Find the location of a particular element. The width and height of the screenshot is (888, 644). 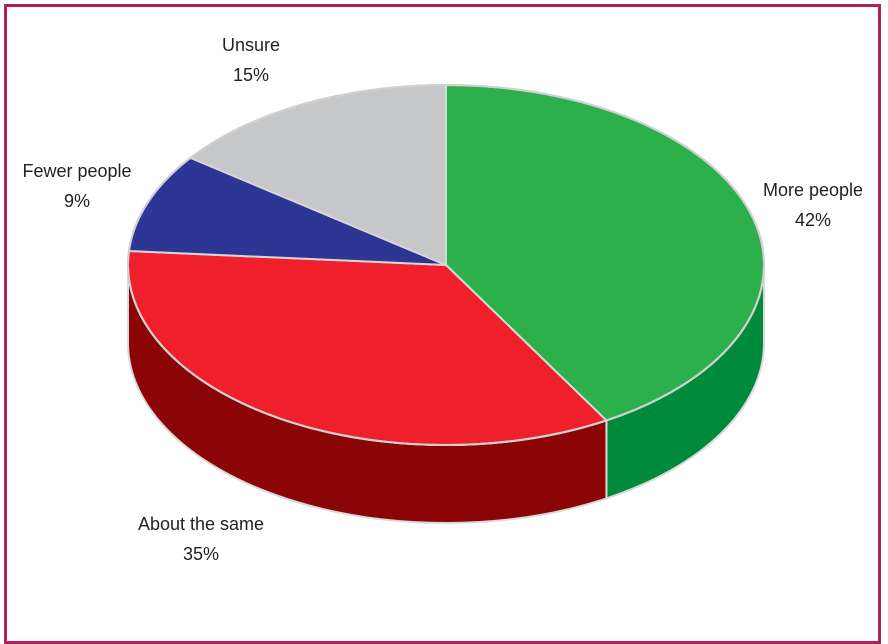

slice-label-unsure: Unsure is located at coordinates (251, 45).